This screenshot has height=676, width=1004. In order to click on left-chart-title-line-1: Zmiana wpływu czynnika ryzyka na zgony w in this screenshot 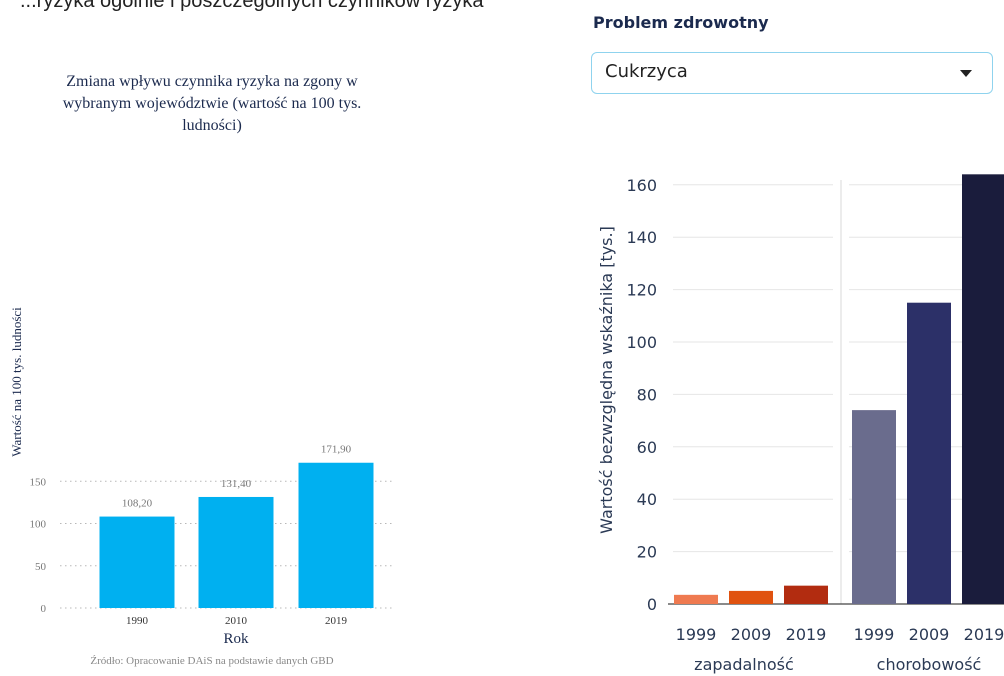, I will do `click(212, 81)`.